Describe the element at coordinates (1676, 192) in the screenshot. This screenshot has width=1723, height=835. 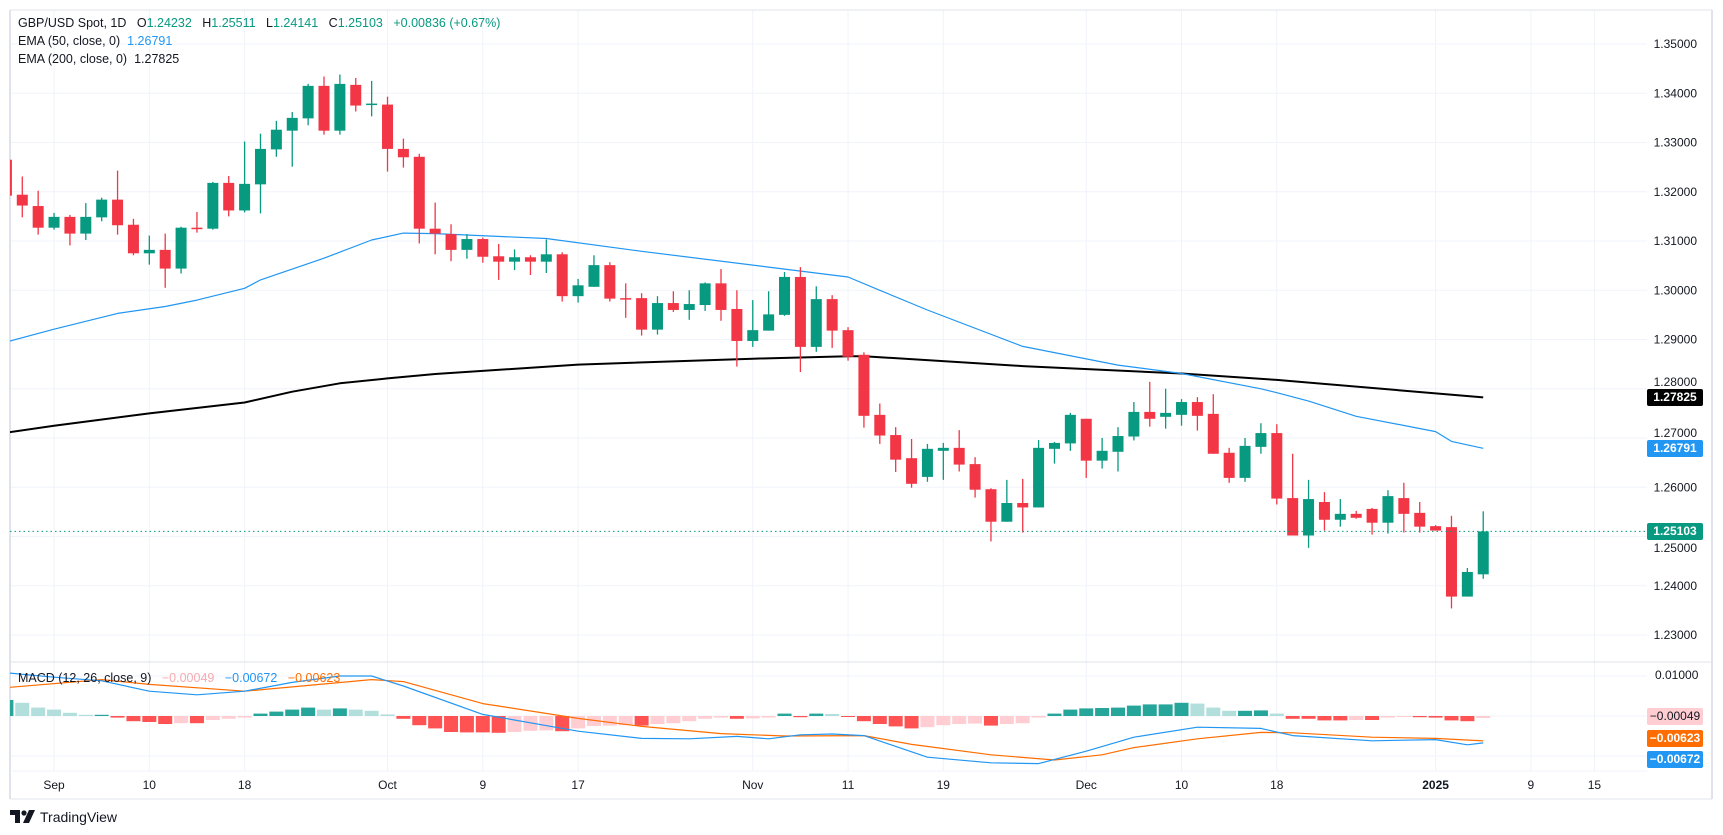
I see `price-axis-label: 1.32000` at that location.